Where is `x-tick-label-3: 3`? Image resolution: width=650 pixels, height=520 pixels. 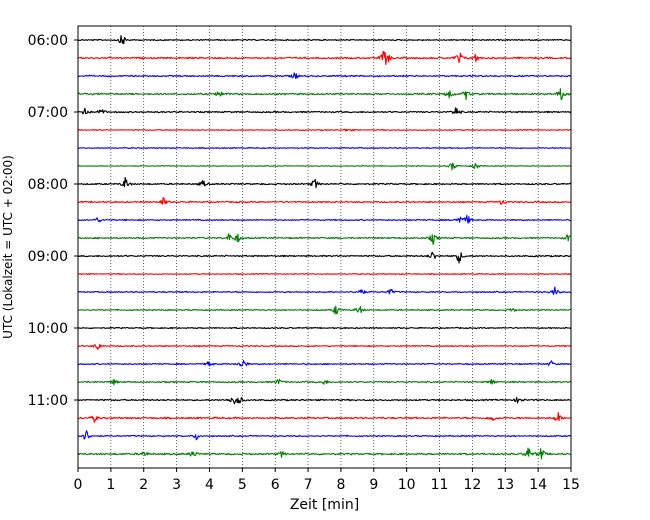
x-tick-label-3: 3 is located at coordinates (176, 485).